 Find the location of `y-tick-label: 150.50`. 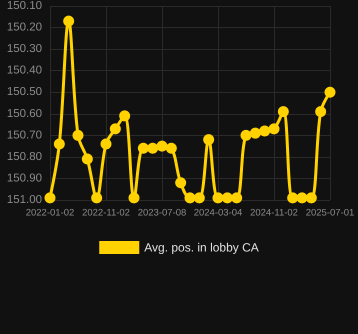

y-tick-label: 150.50 is located at coordinates (24, 92).